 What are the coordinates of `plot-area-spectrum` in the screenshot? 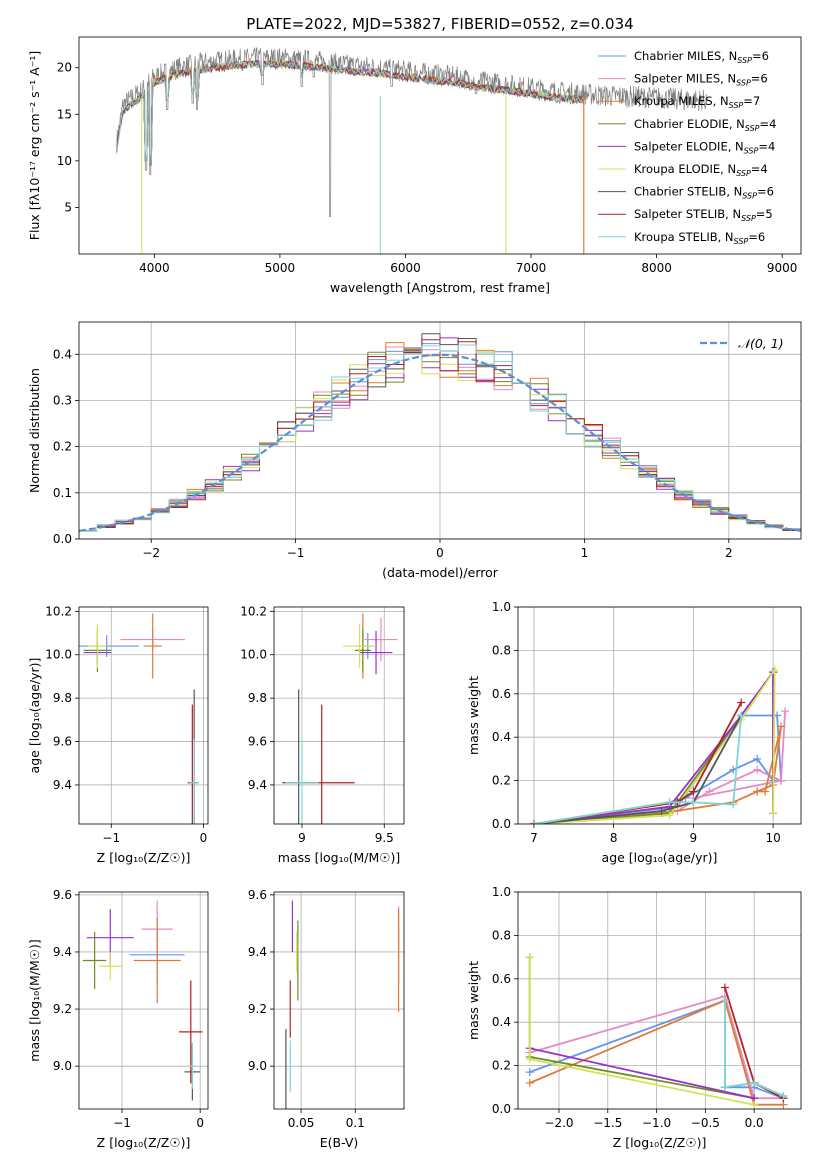 It's located at (412, 150).